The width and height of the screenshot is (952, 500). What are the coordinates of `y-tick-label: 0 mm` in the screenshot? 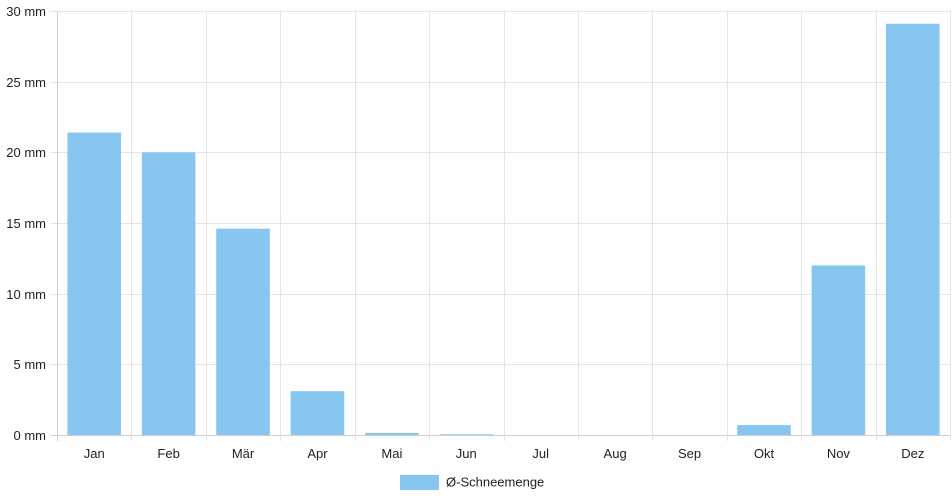 It's located at (30, 435).